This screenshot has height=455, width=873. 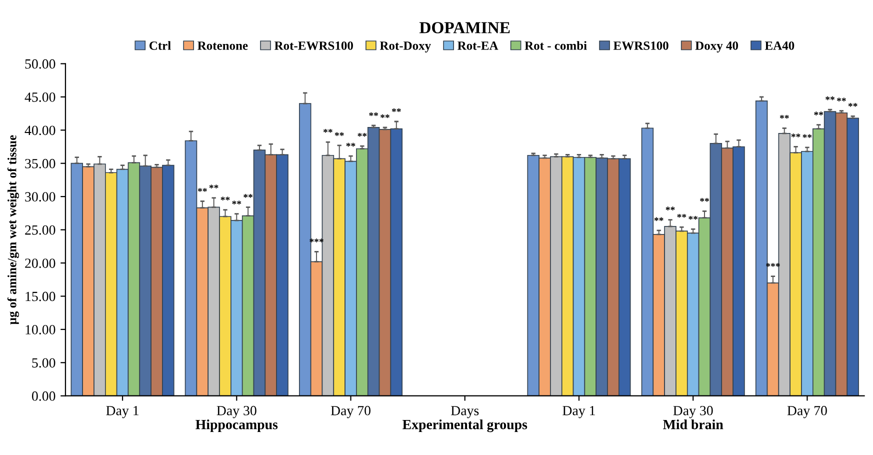 What do you see at coordinates (40, 230) in the screenshot?
I see `y-tick-label: 25.00` at bounding box center [40, 230].